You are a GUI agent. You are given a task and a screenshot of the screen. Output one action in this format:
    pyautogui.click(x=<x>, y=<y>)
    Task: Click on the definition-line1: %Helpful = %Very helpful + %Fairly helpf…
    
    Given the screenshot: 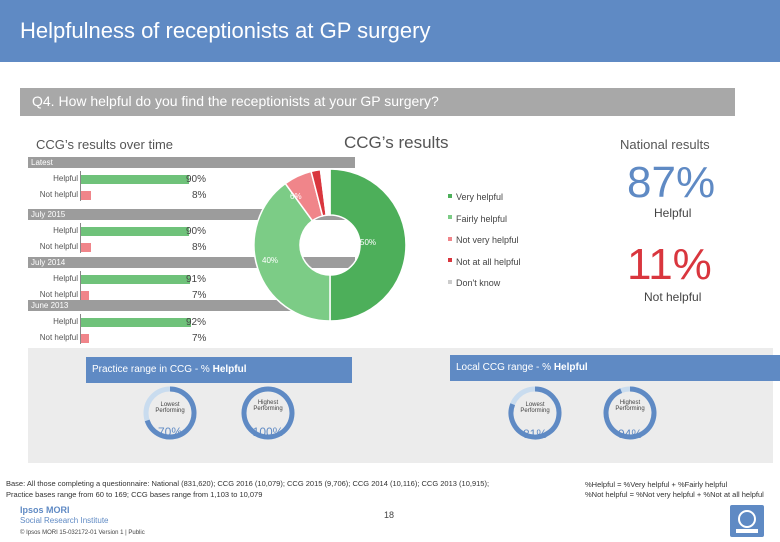 What is the action you would take?
    pyautogui.click(x=656, y=484)
    